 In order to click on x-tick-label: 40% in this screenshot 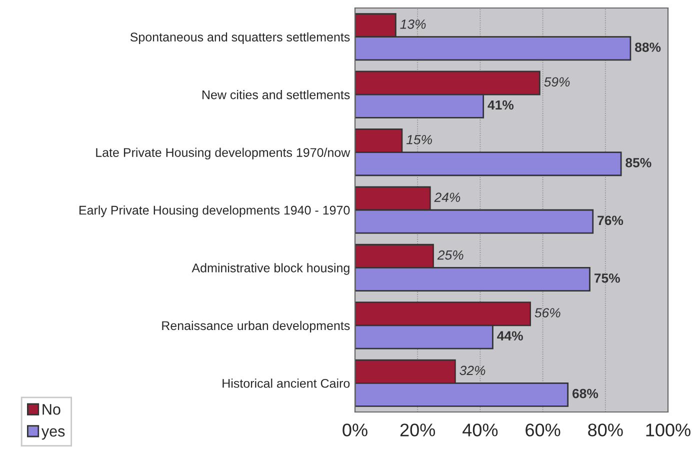, I will do `click(480, 430)`.